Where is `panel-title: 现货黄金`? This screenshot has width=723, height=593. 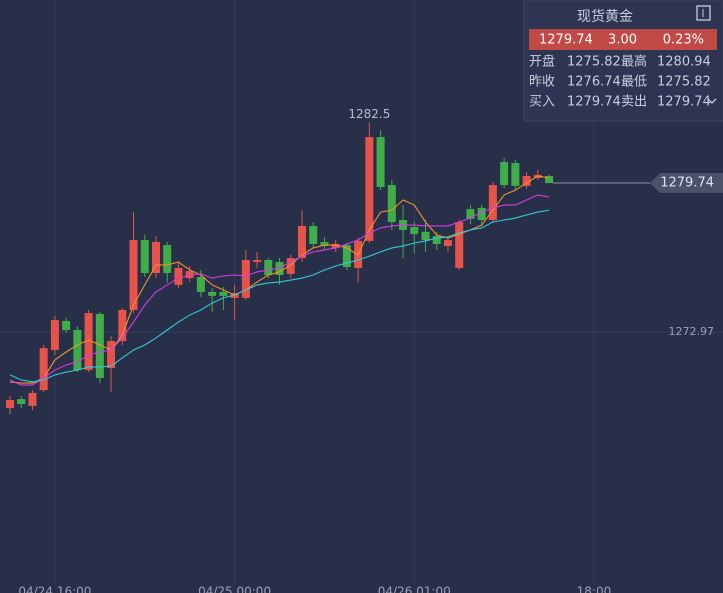
panel-title: 现货黄金 is located at coordinates (605, 16).